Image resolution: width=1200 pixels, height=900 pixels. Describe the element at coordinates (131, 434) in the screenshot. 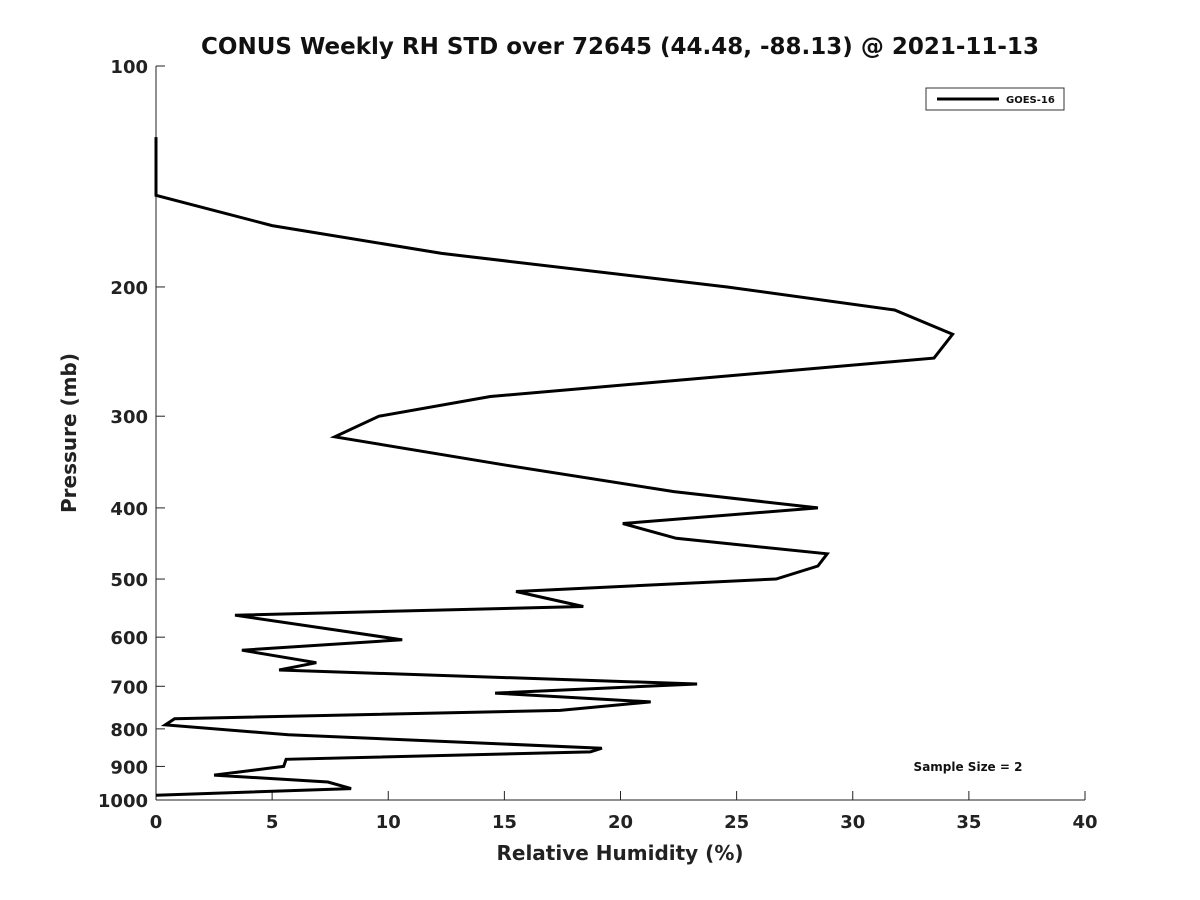

I see `y-ticks: 100 200 300 400 500 600 700 800 900 1000` at that location.